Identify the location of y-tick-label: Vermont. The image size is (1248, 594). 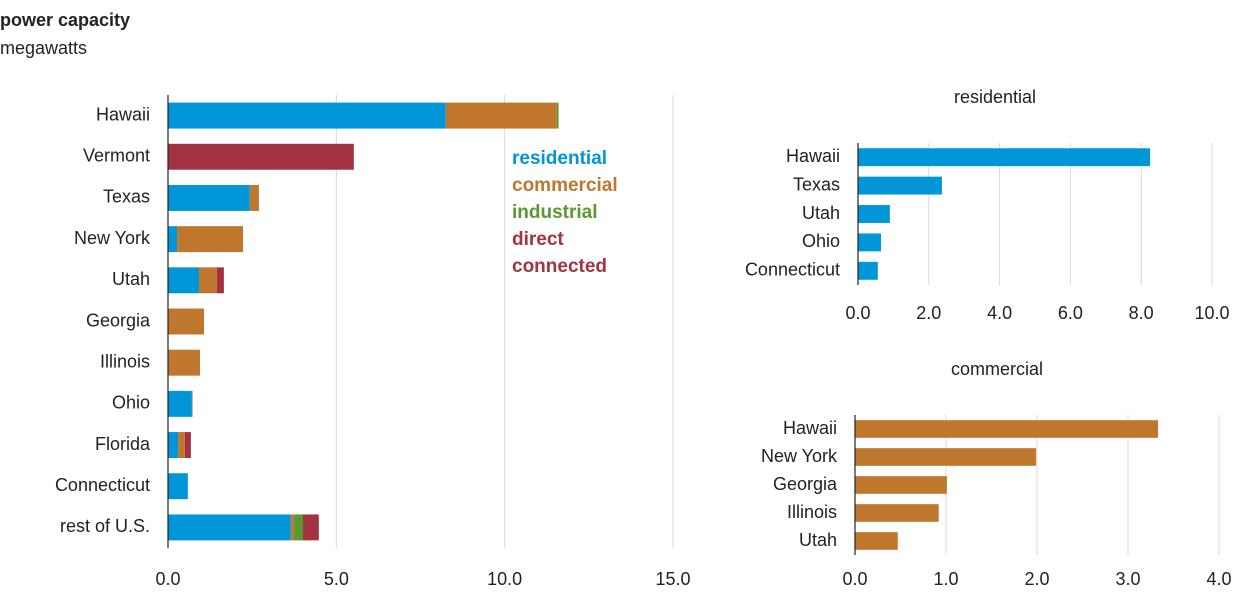
(116, 156).